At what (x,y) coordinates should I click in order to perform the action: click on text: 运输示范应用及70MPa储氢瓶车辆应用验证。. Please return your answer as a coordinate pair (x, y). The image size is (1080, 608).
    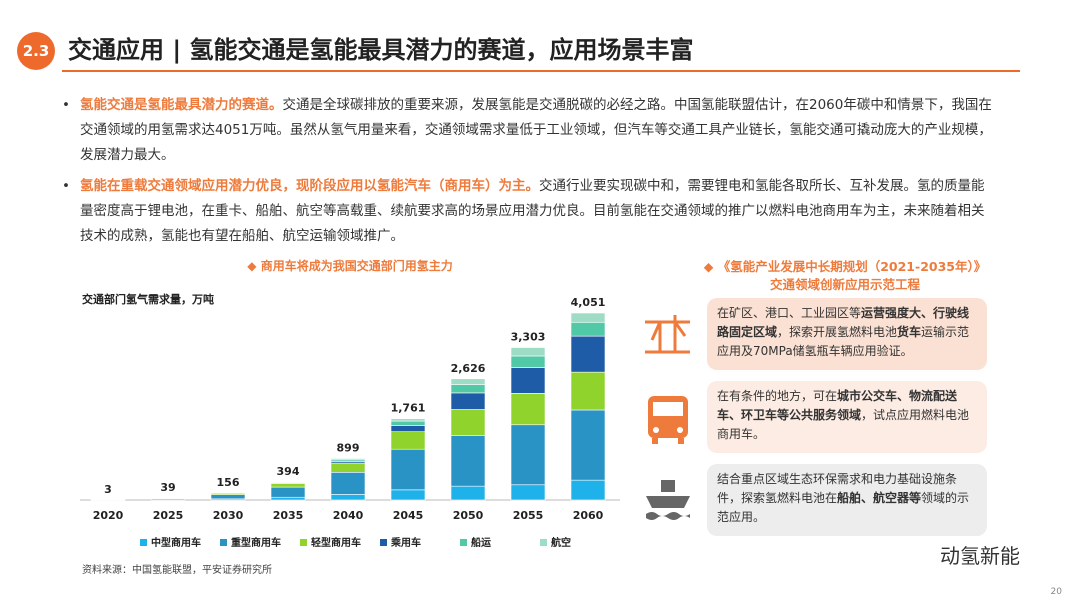
    Looking at the image, I should click on (843, 341).